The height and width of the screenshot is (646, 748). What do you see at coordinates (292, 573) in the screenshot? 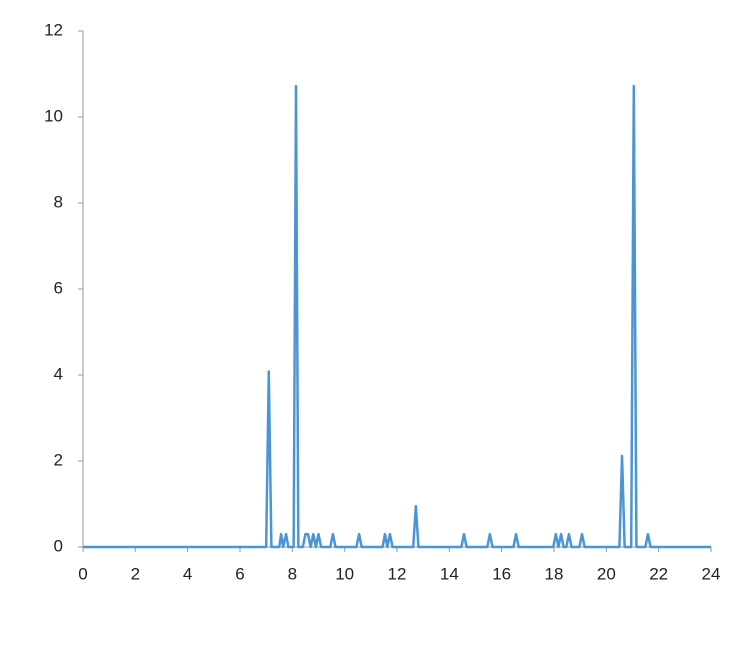
I see `x-tick-label: 8` at bounding box center [292, 573].